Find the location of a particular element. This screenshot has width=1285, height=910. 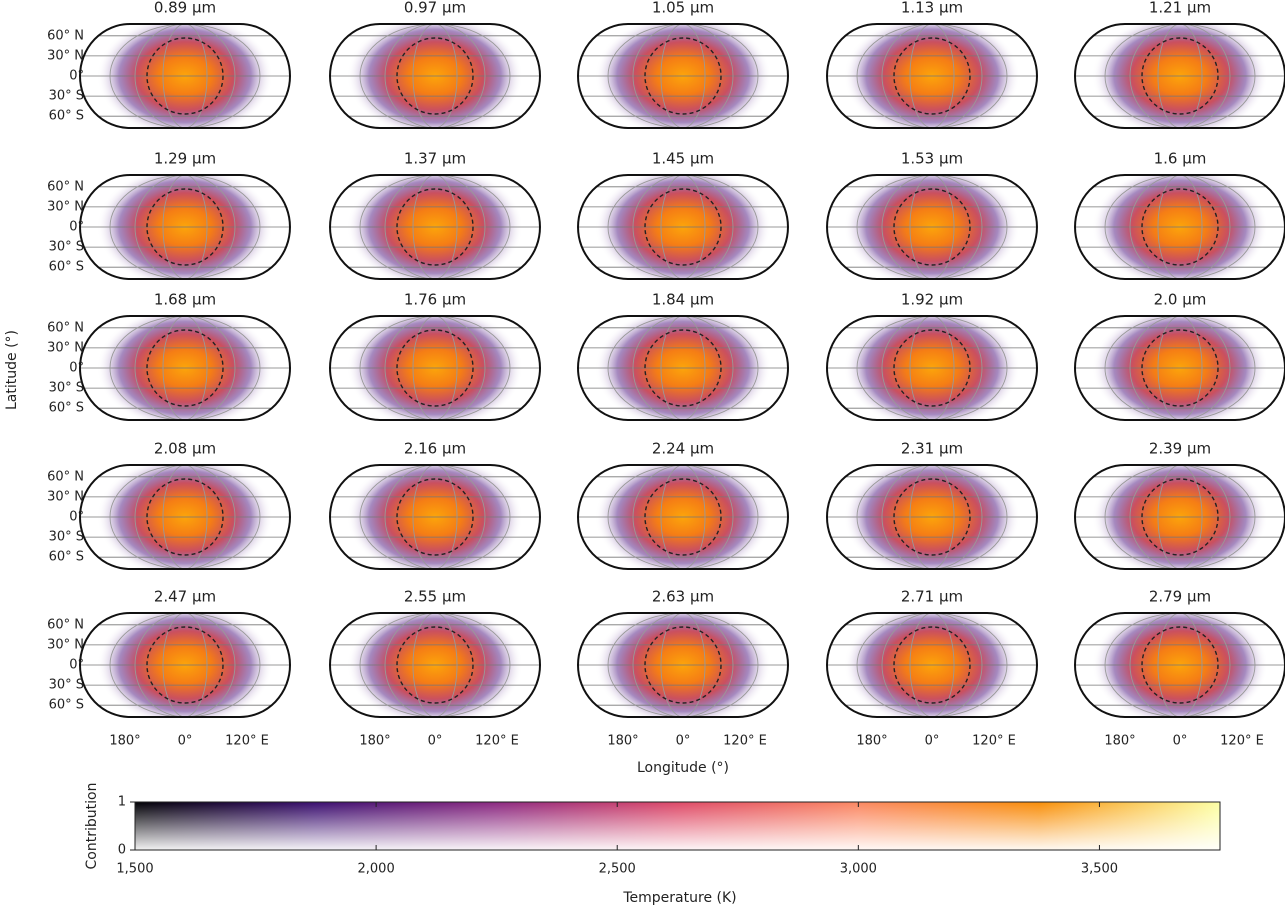

map-panel: 1.53 μm is located at coordinates (932, 215).